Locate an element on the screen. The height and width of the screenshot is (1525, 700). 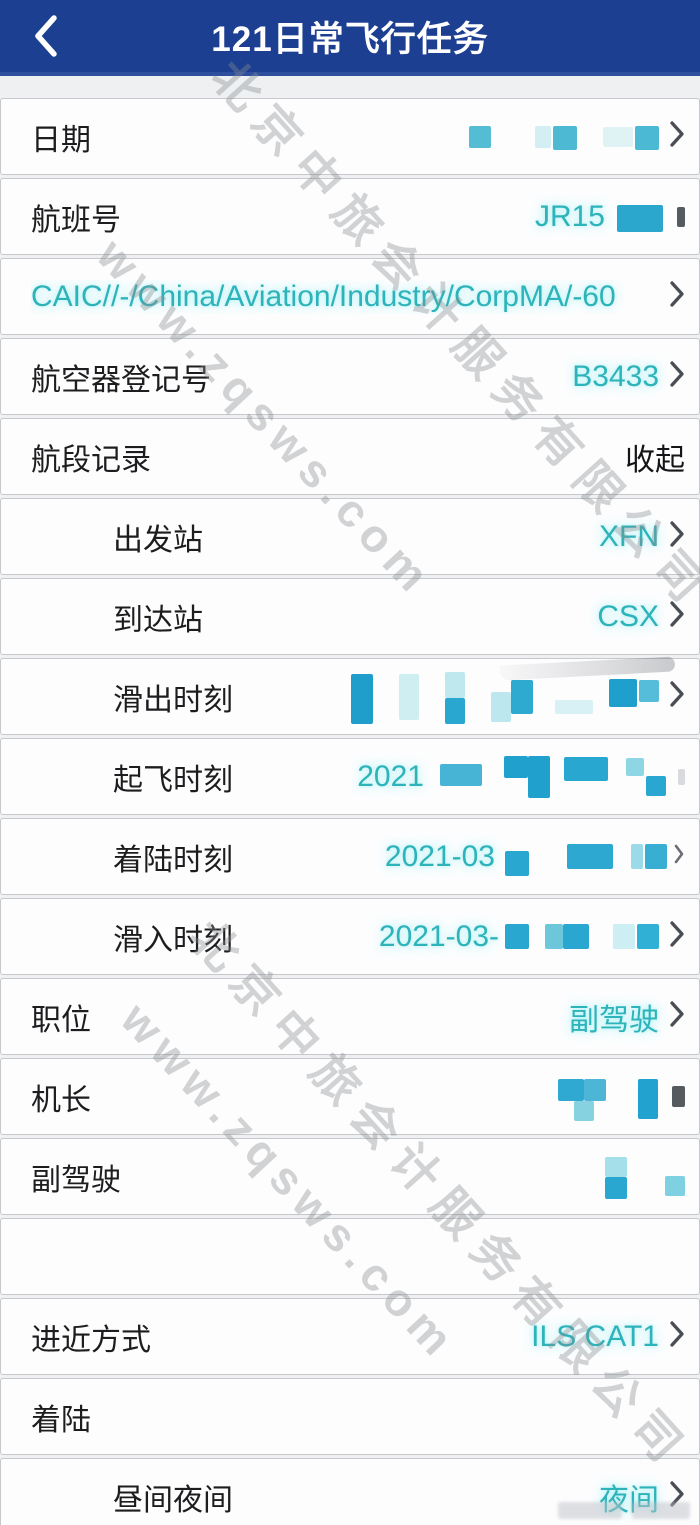
value-area-takeoff-time: 2021 is located at coordinates (521, 776).